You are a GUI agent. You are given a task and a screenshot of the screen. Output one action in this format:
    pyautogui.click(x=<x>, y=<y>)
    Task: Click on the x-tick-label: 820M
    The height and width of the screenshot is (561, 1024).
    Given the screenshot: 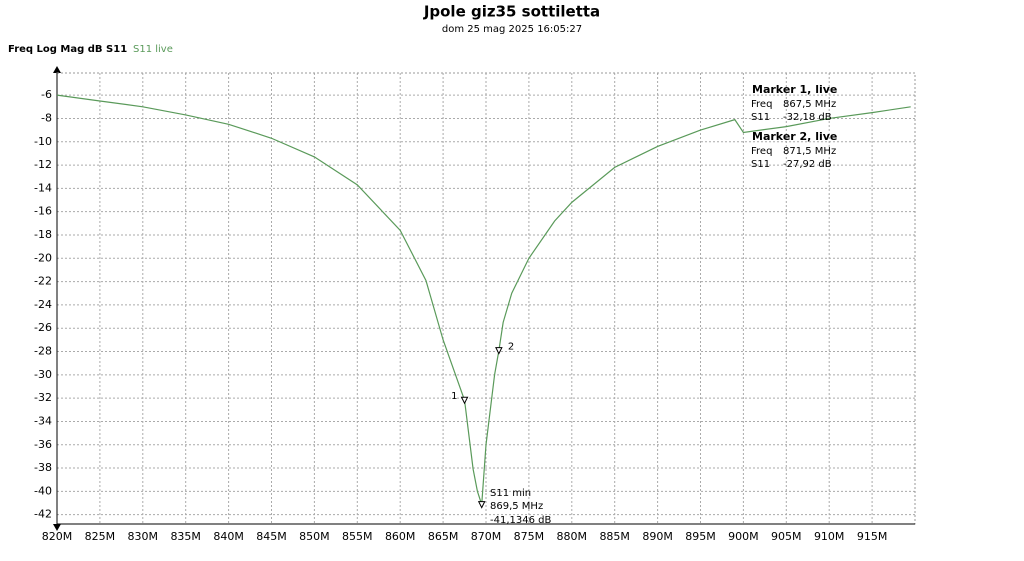 What is the action you would take?
    pyautogui.click(x=57, y=536)
    